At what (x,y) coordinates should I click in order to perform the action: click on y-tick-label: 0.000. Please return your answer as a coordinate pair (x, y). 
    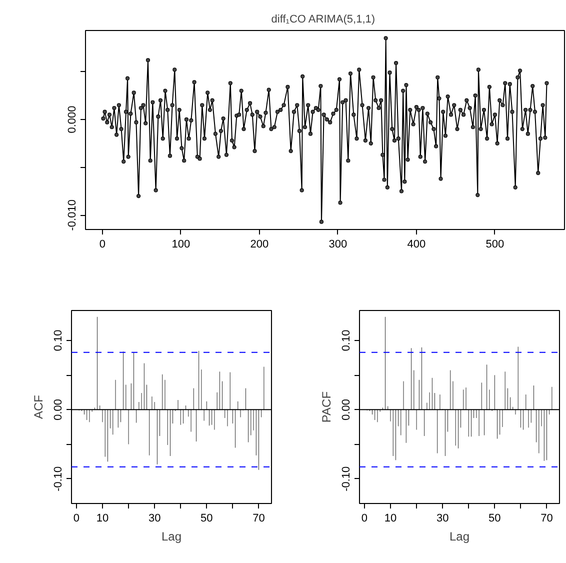
    Looking at the image, I should click on (72, 120).